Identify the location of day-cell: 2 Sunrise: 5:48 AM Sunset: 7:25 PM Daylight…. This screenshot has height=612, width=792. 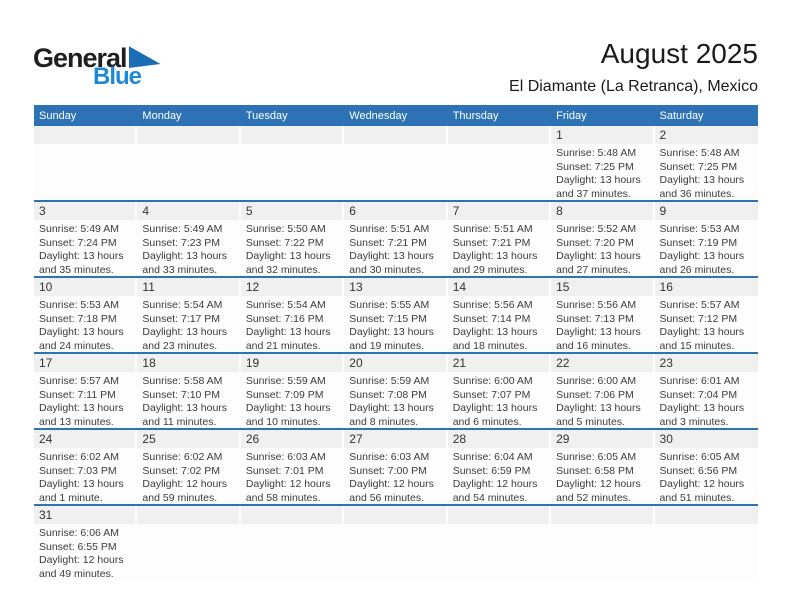
(706, 163).